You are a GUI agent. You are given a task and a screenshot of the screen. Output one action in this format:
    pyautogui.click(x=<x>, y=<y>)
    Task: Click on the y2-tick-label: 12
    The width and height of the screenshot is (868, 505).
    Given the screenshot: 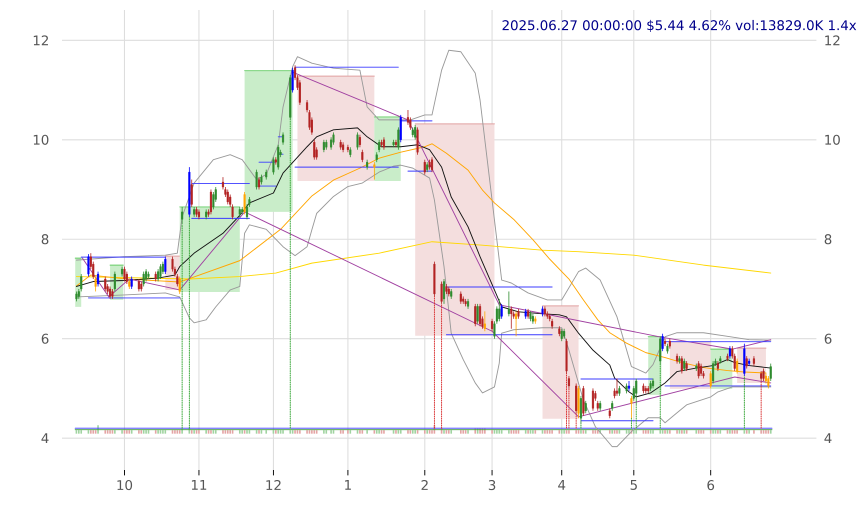 What is the action you would take?
    pyautogui.click(x=832, y=40)
    